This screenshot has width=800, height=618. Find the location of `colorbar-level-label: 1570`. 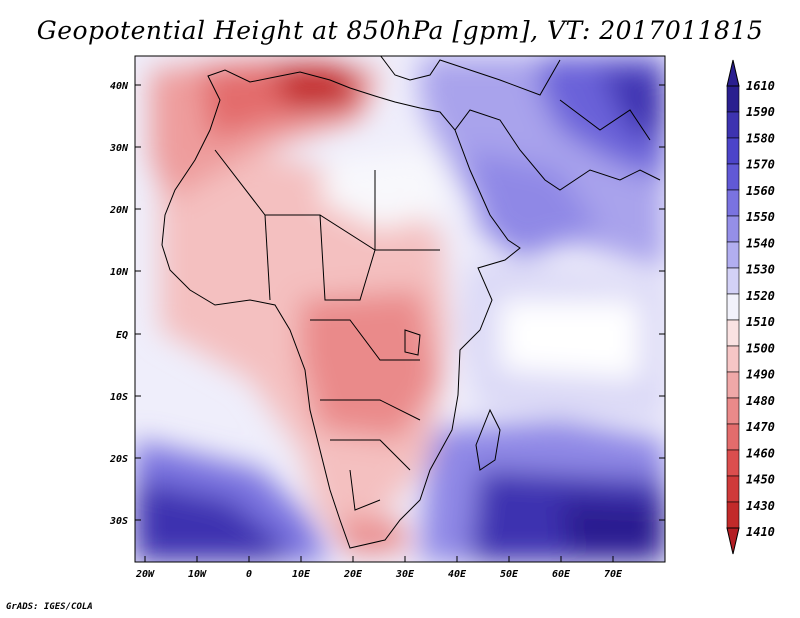

colorbar-level-label: 1570 is located at coordinates (760, 165).